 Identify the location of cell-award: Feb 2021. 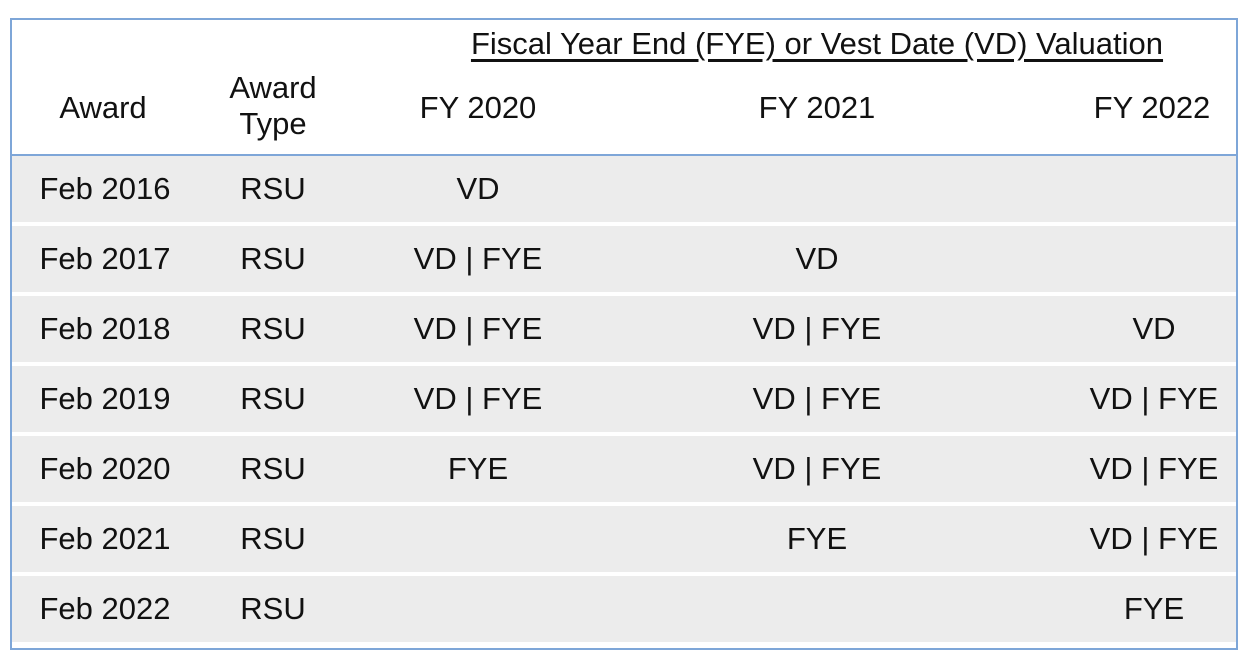
(105, 538).